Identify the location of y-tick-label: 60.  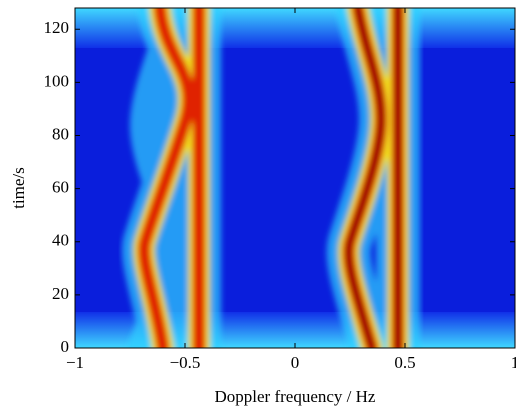
(60, 187).